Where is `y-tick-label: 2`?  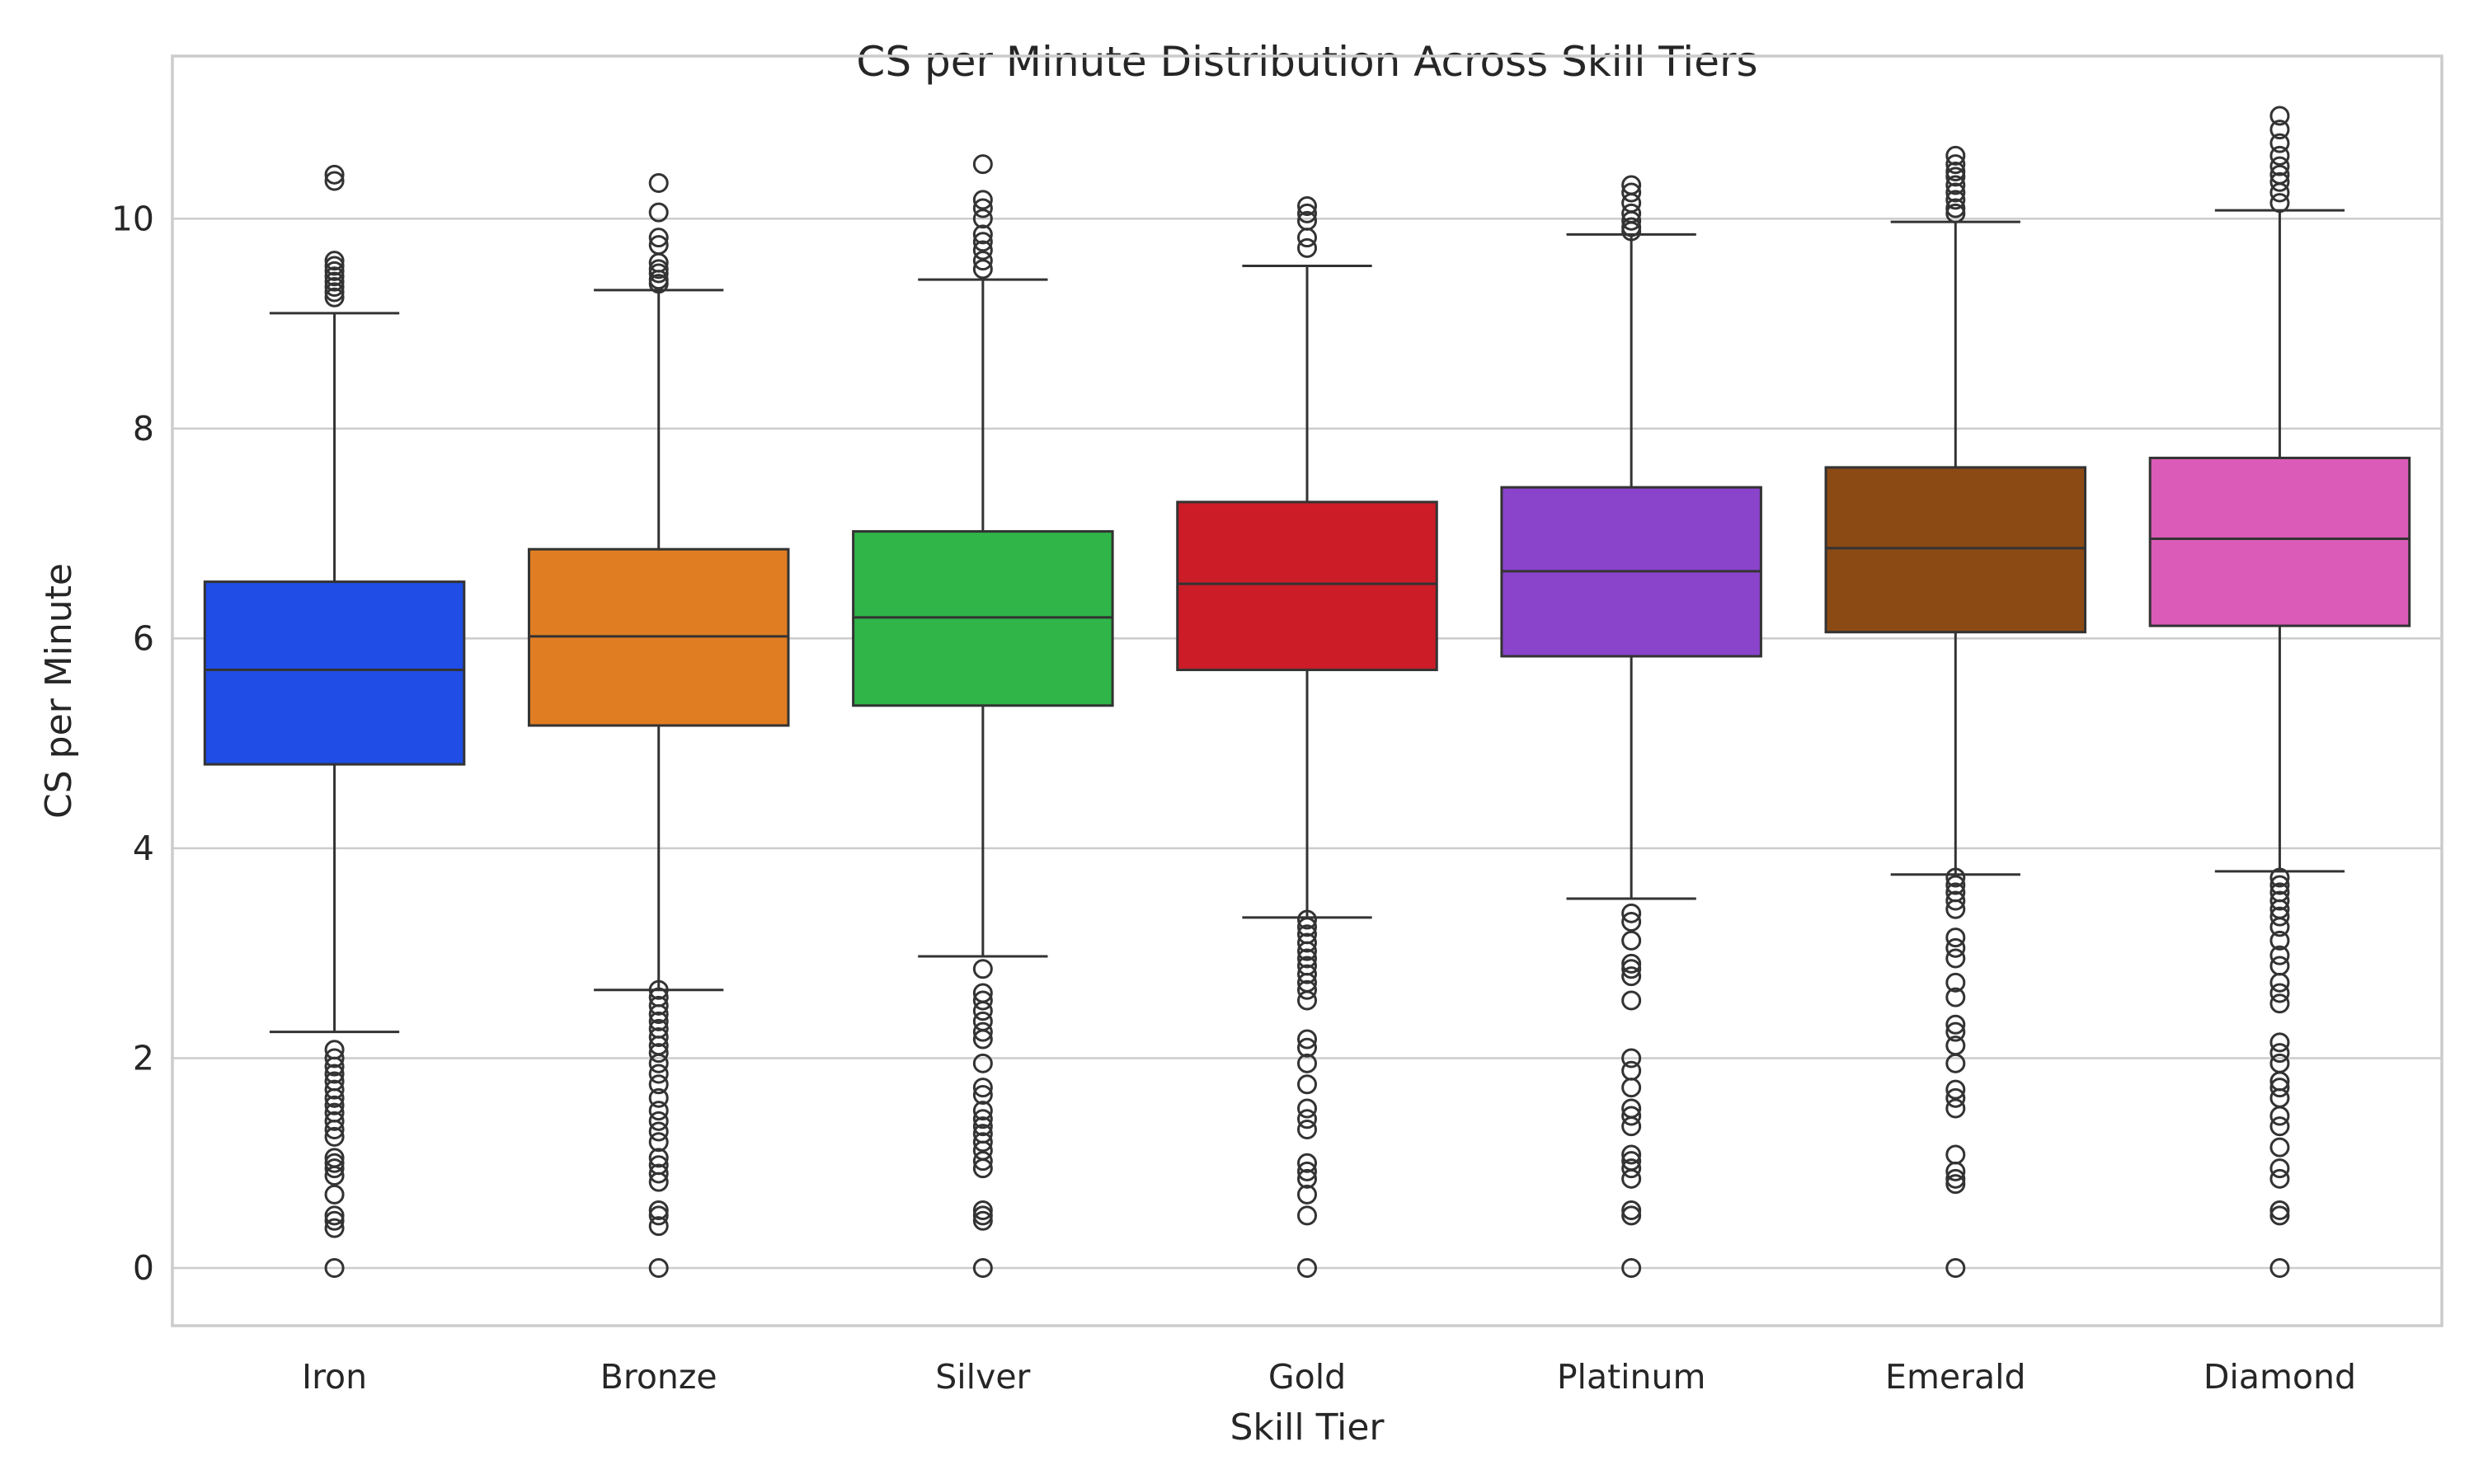
y-tick-label: 2 is located at coordinates (143, 1058).